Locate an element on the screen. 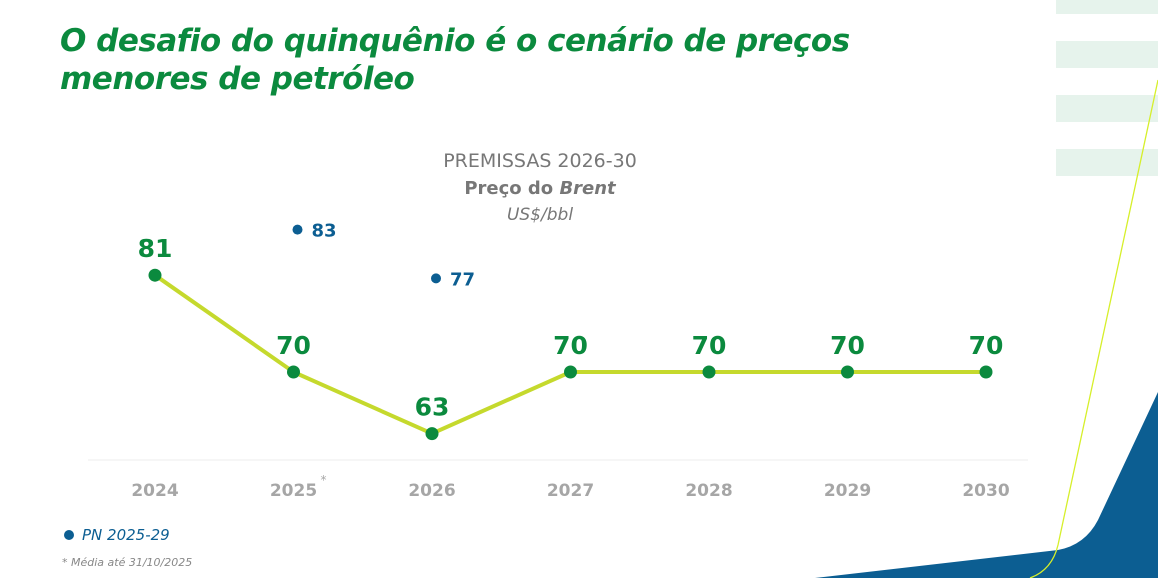  x-tick-footnote-mark: * is located at coordinates (324, 480).